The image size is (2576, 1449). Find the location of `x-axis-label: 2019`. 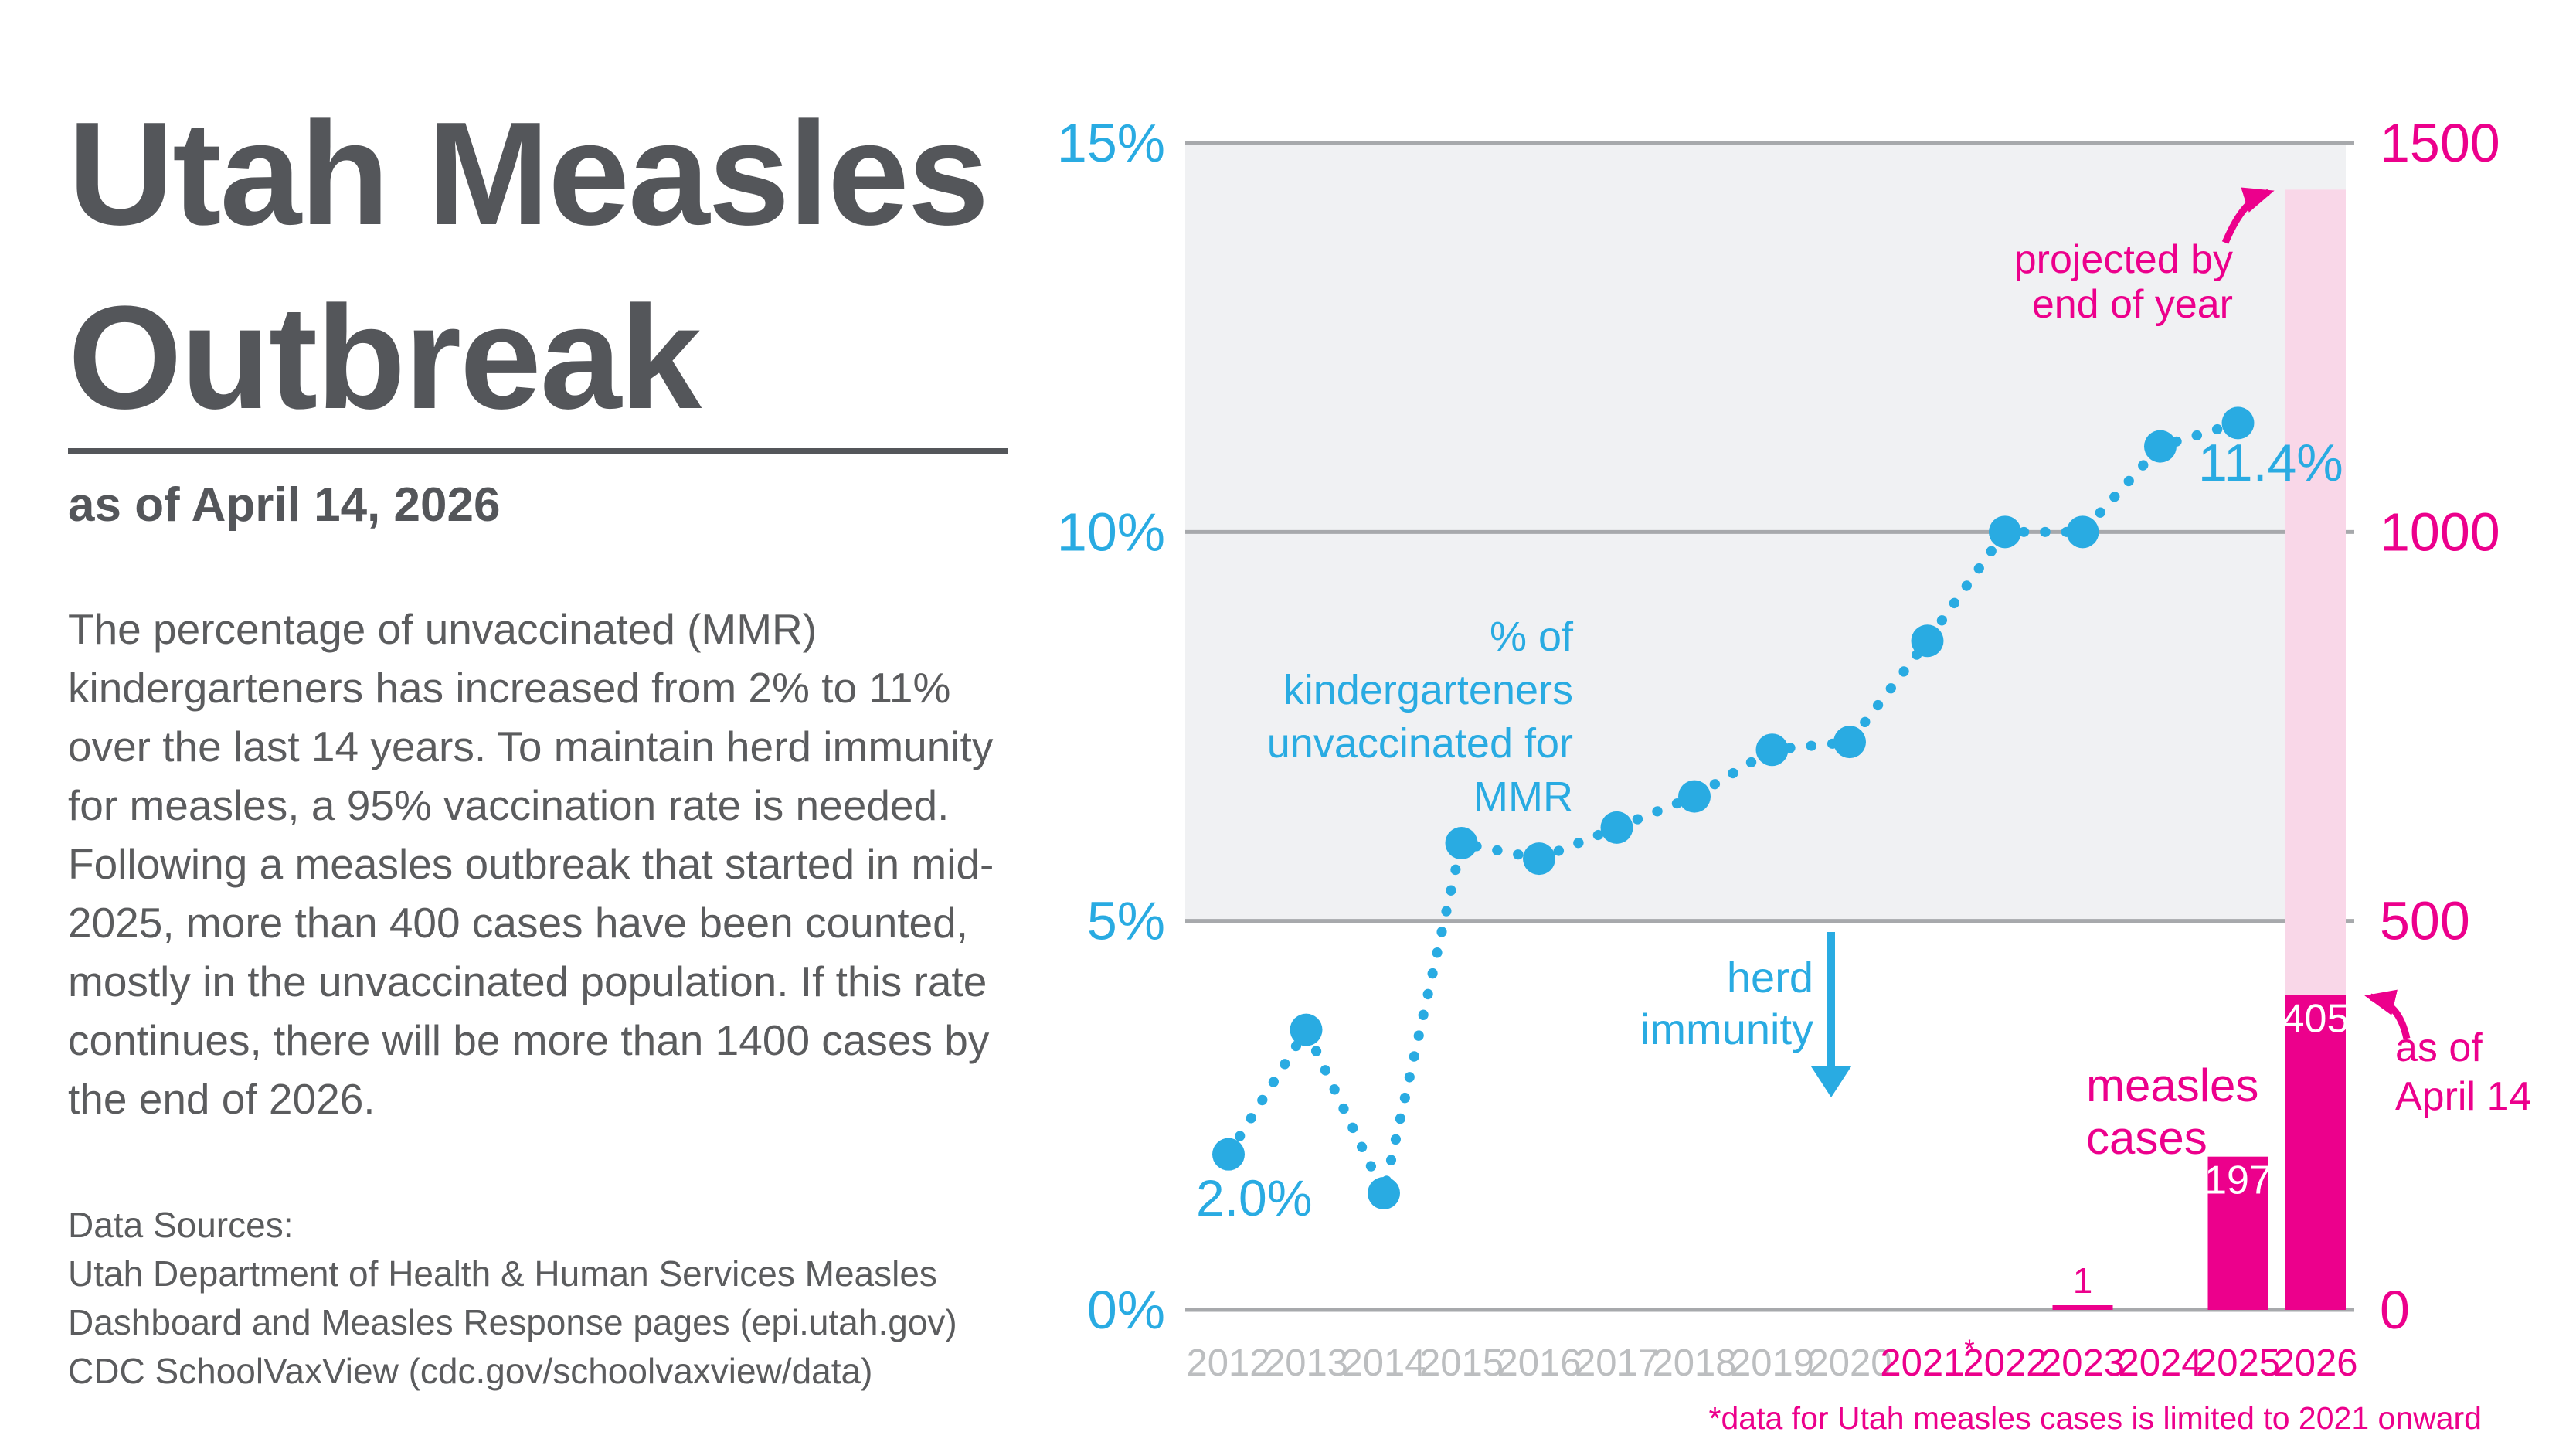

x-axis-label: 2019 is located at coordinates (1772, 1363).